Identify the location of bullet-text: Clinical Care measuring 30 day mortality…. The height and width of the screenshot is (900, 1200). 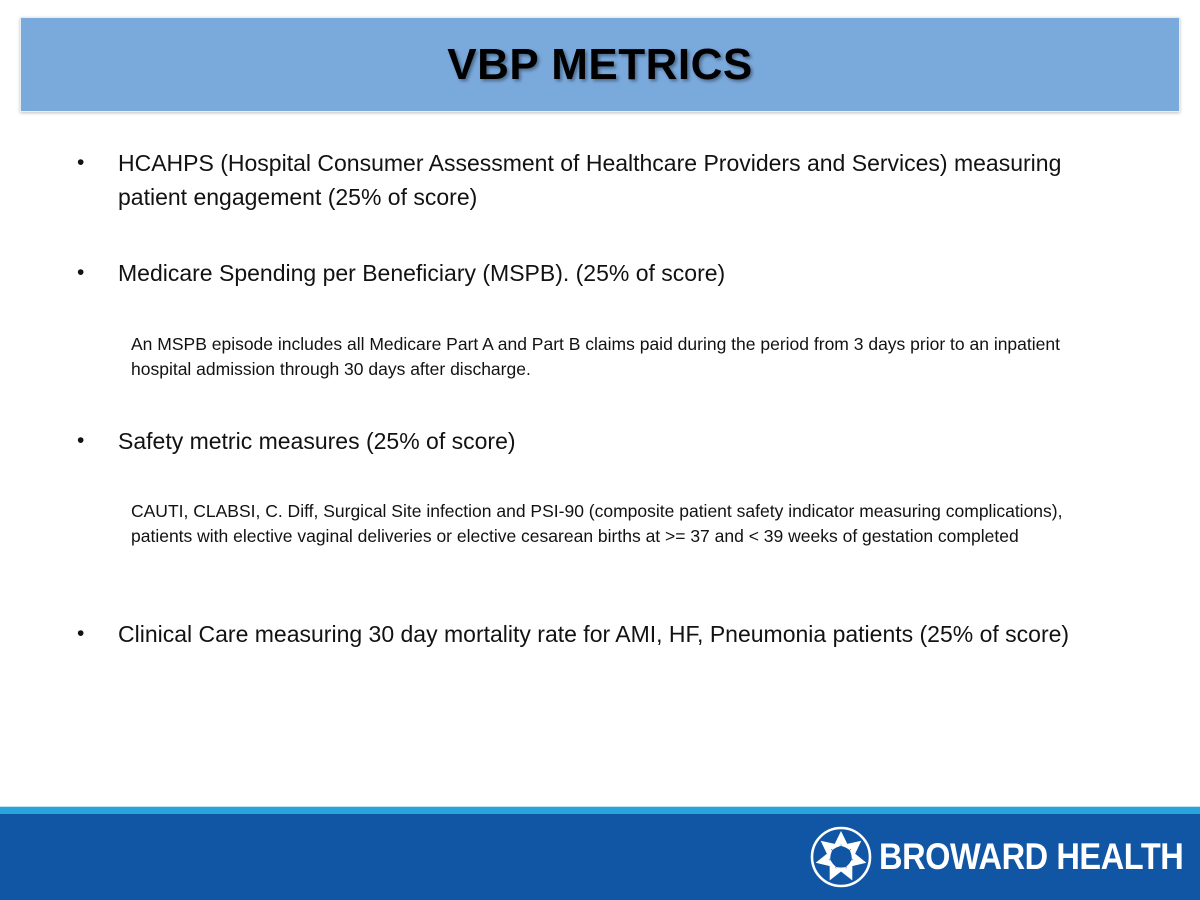
(594, 634).